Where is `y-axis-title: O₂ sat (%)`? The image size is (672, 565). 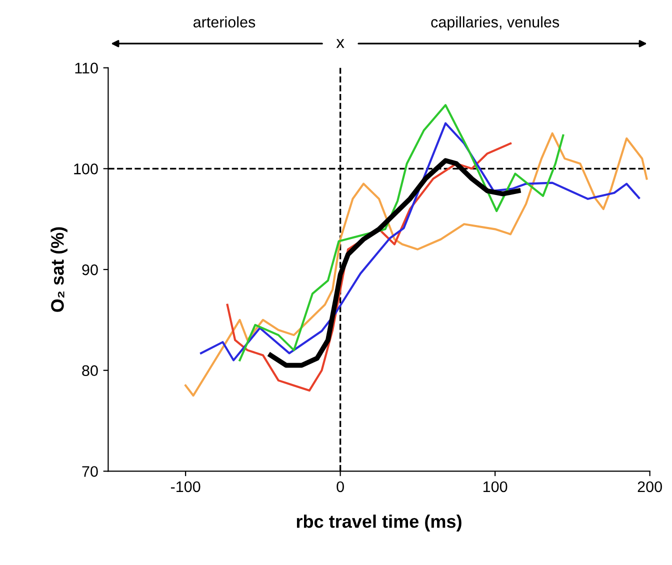 y-axis-title: O₂ sat (%) is located at coordinates (59, 269).